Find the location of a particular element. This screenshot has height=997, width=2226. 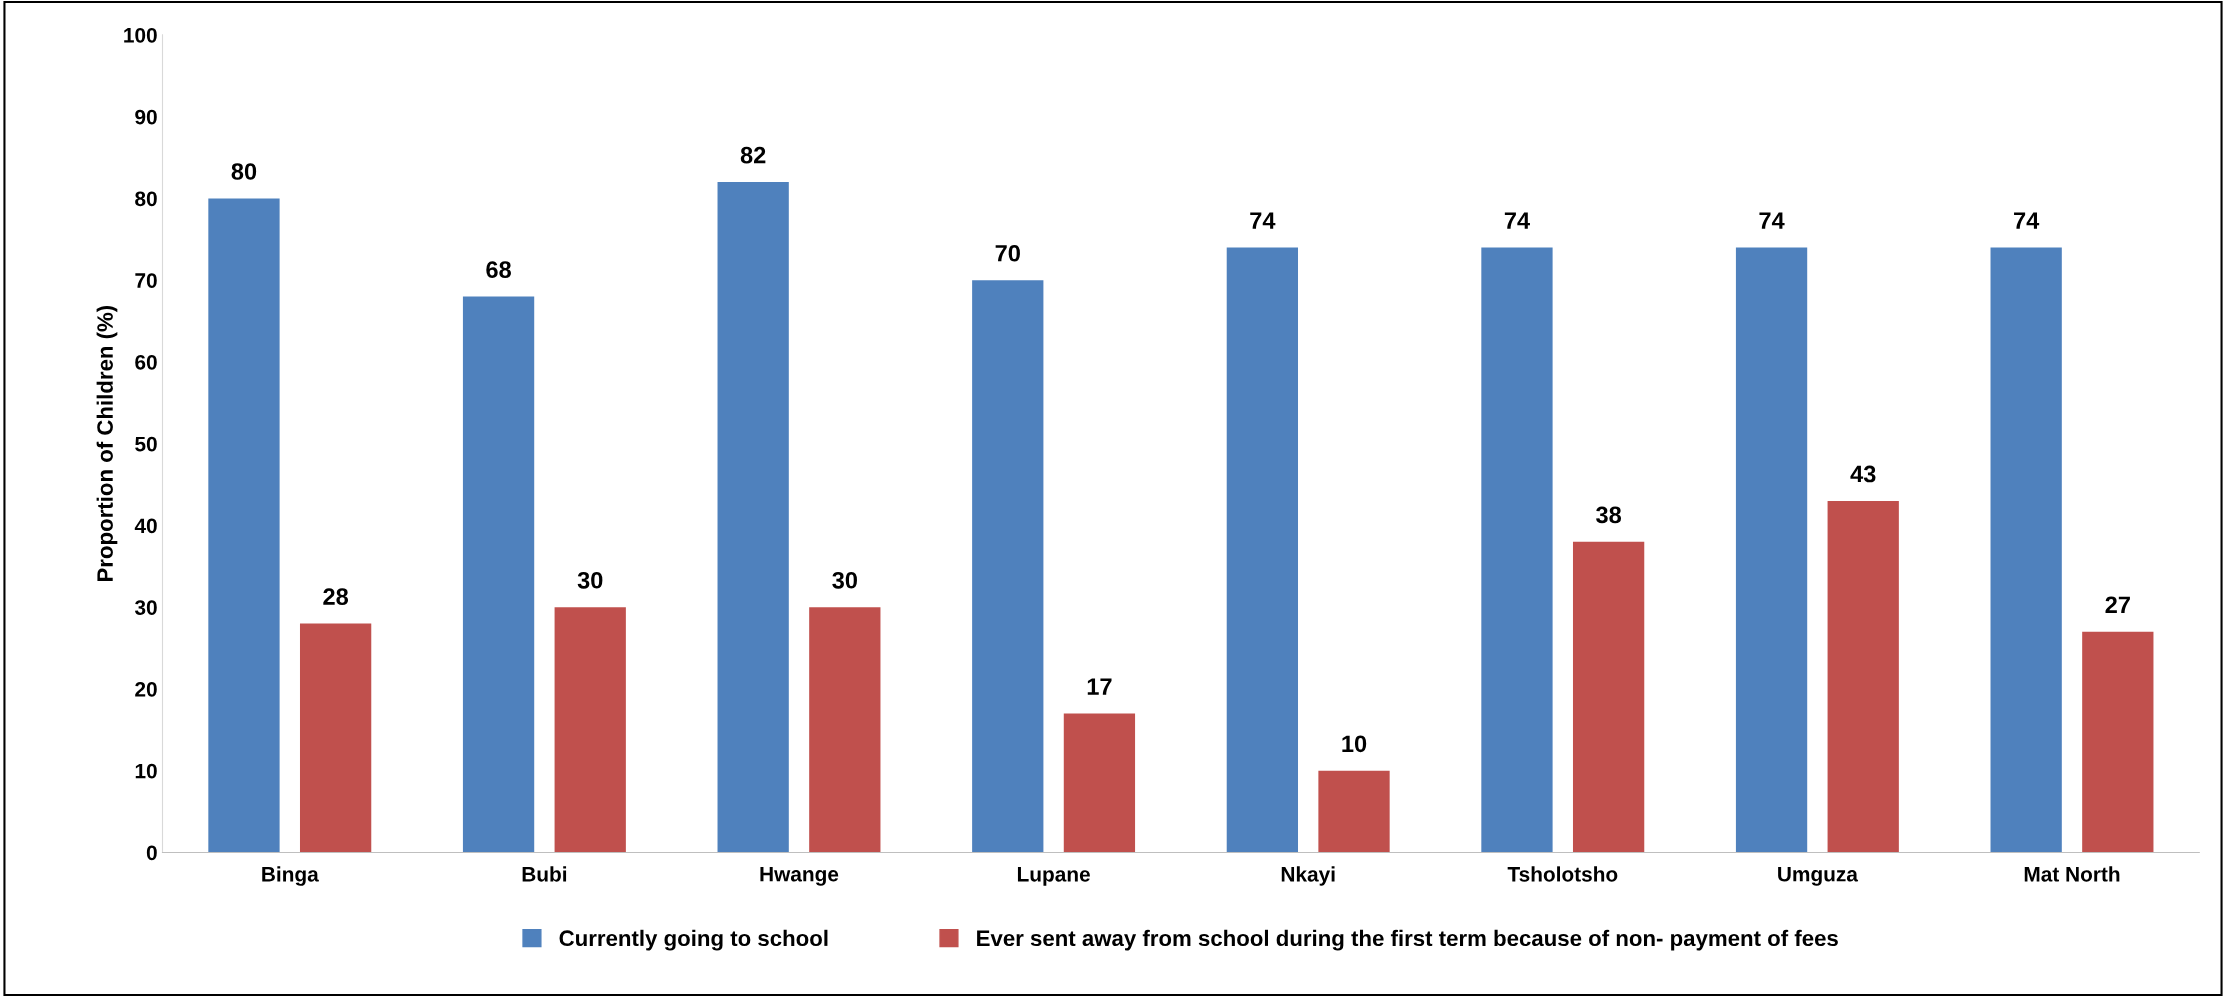

y-tick-label: 70 is located at coordinates (146, 280).